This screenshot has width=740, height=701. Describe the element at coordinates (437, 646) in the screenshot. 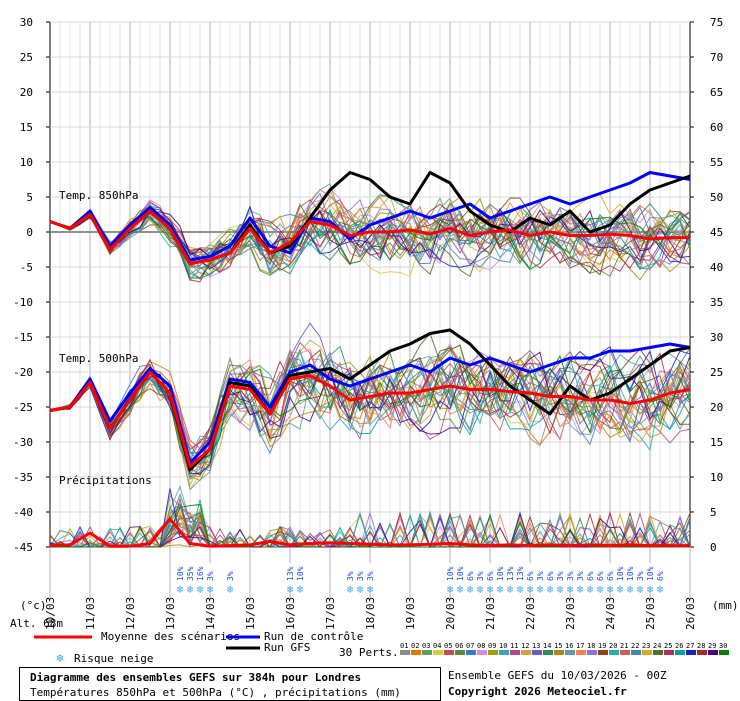

I see `legend-pert-number: 04` at that location.